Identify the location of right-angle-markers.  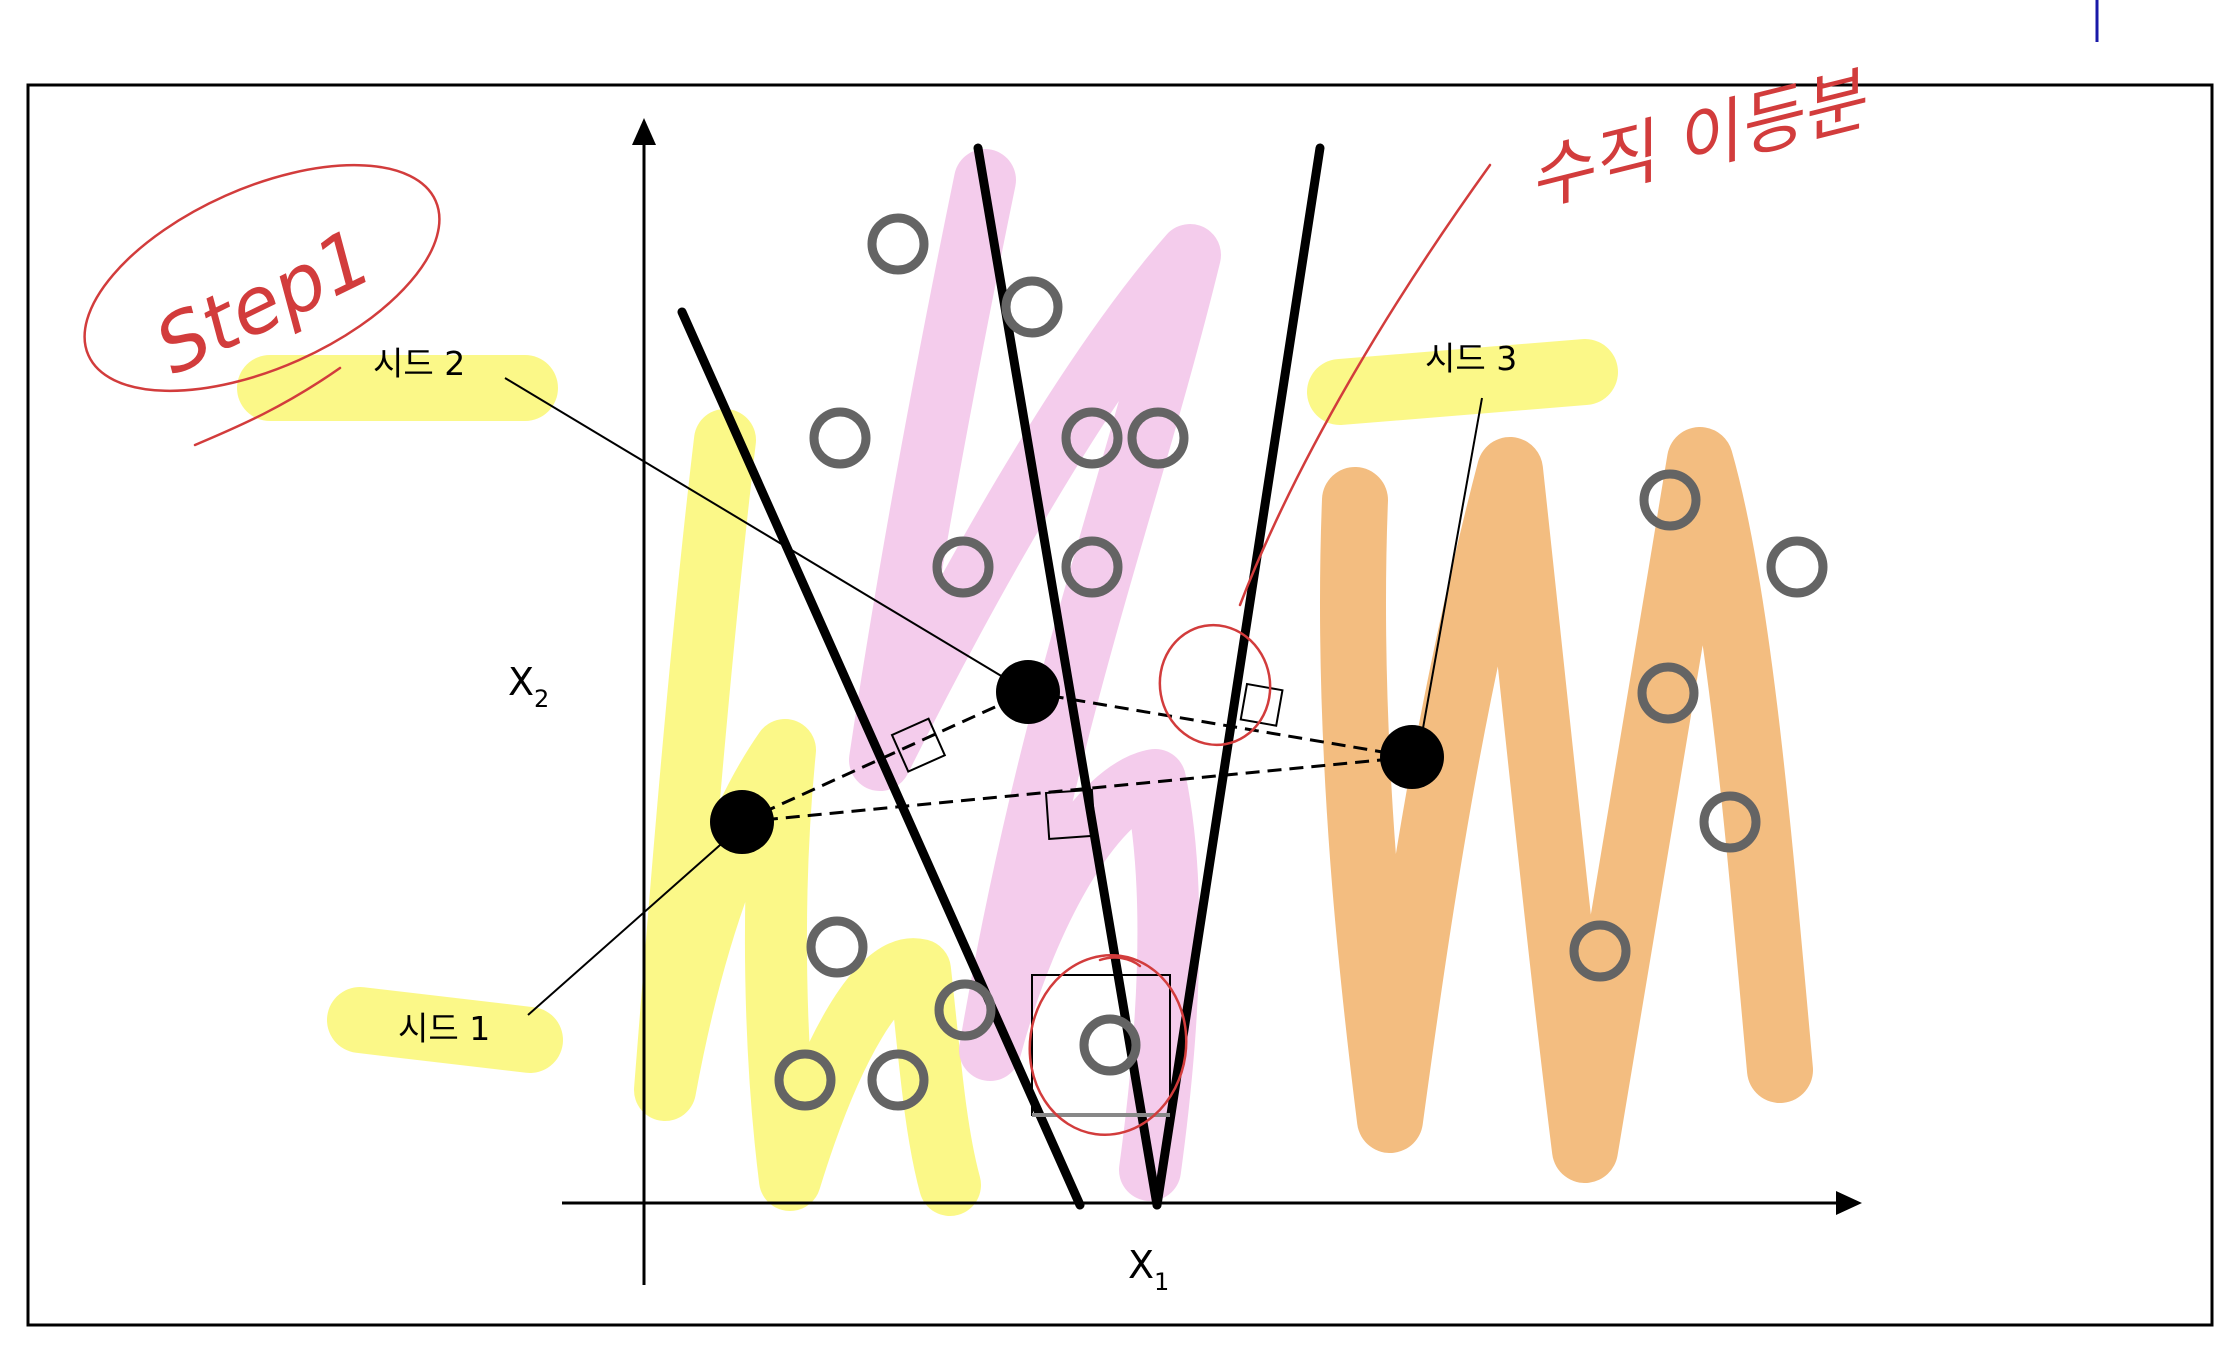
(1087, 761).